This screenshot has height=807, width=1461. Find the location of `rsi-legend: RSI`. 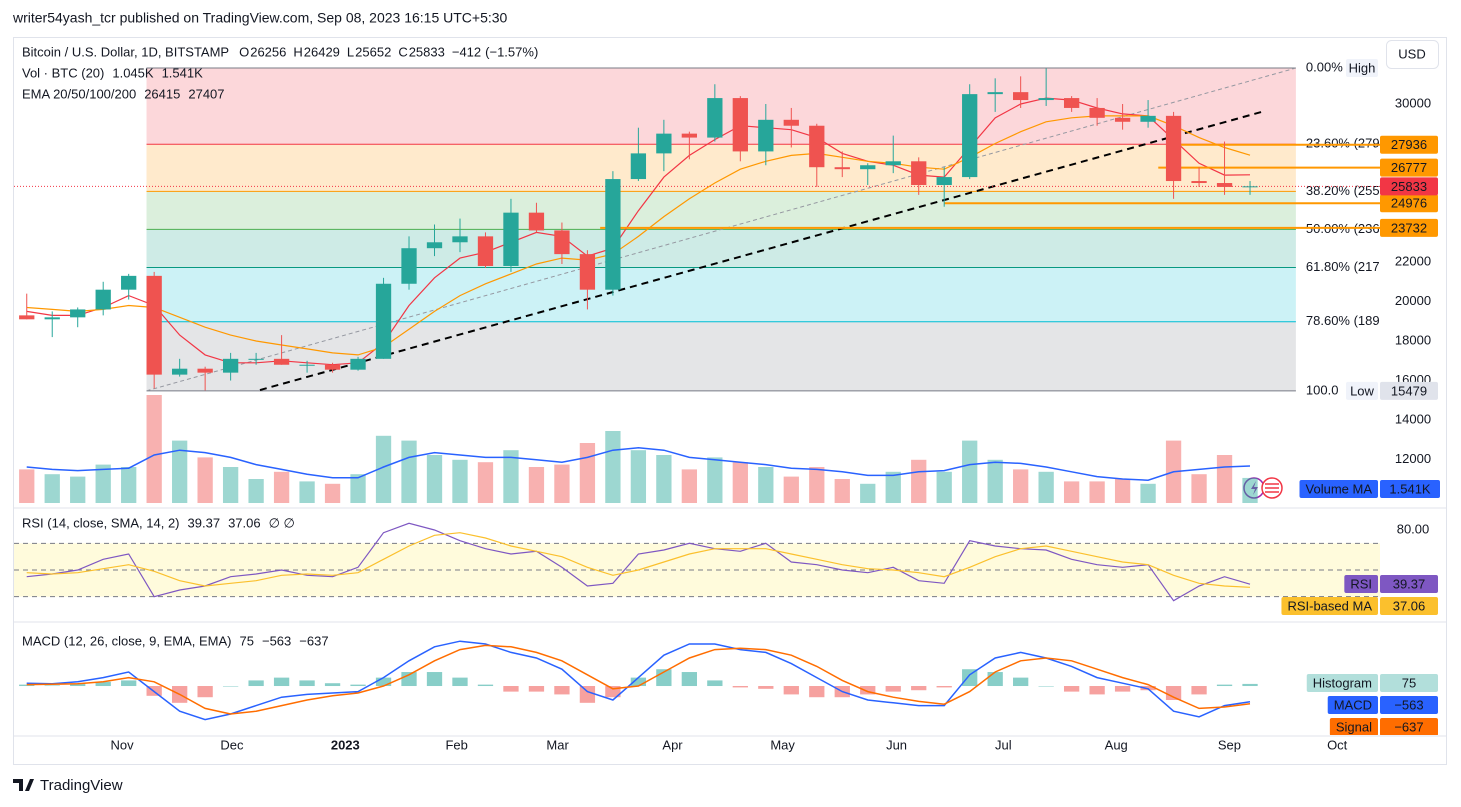

rsi-legend: RSI is located at coordinates (1361, 583).